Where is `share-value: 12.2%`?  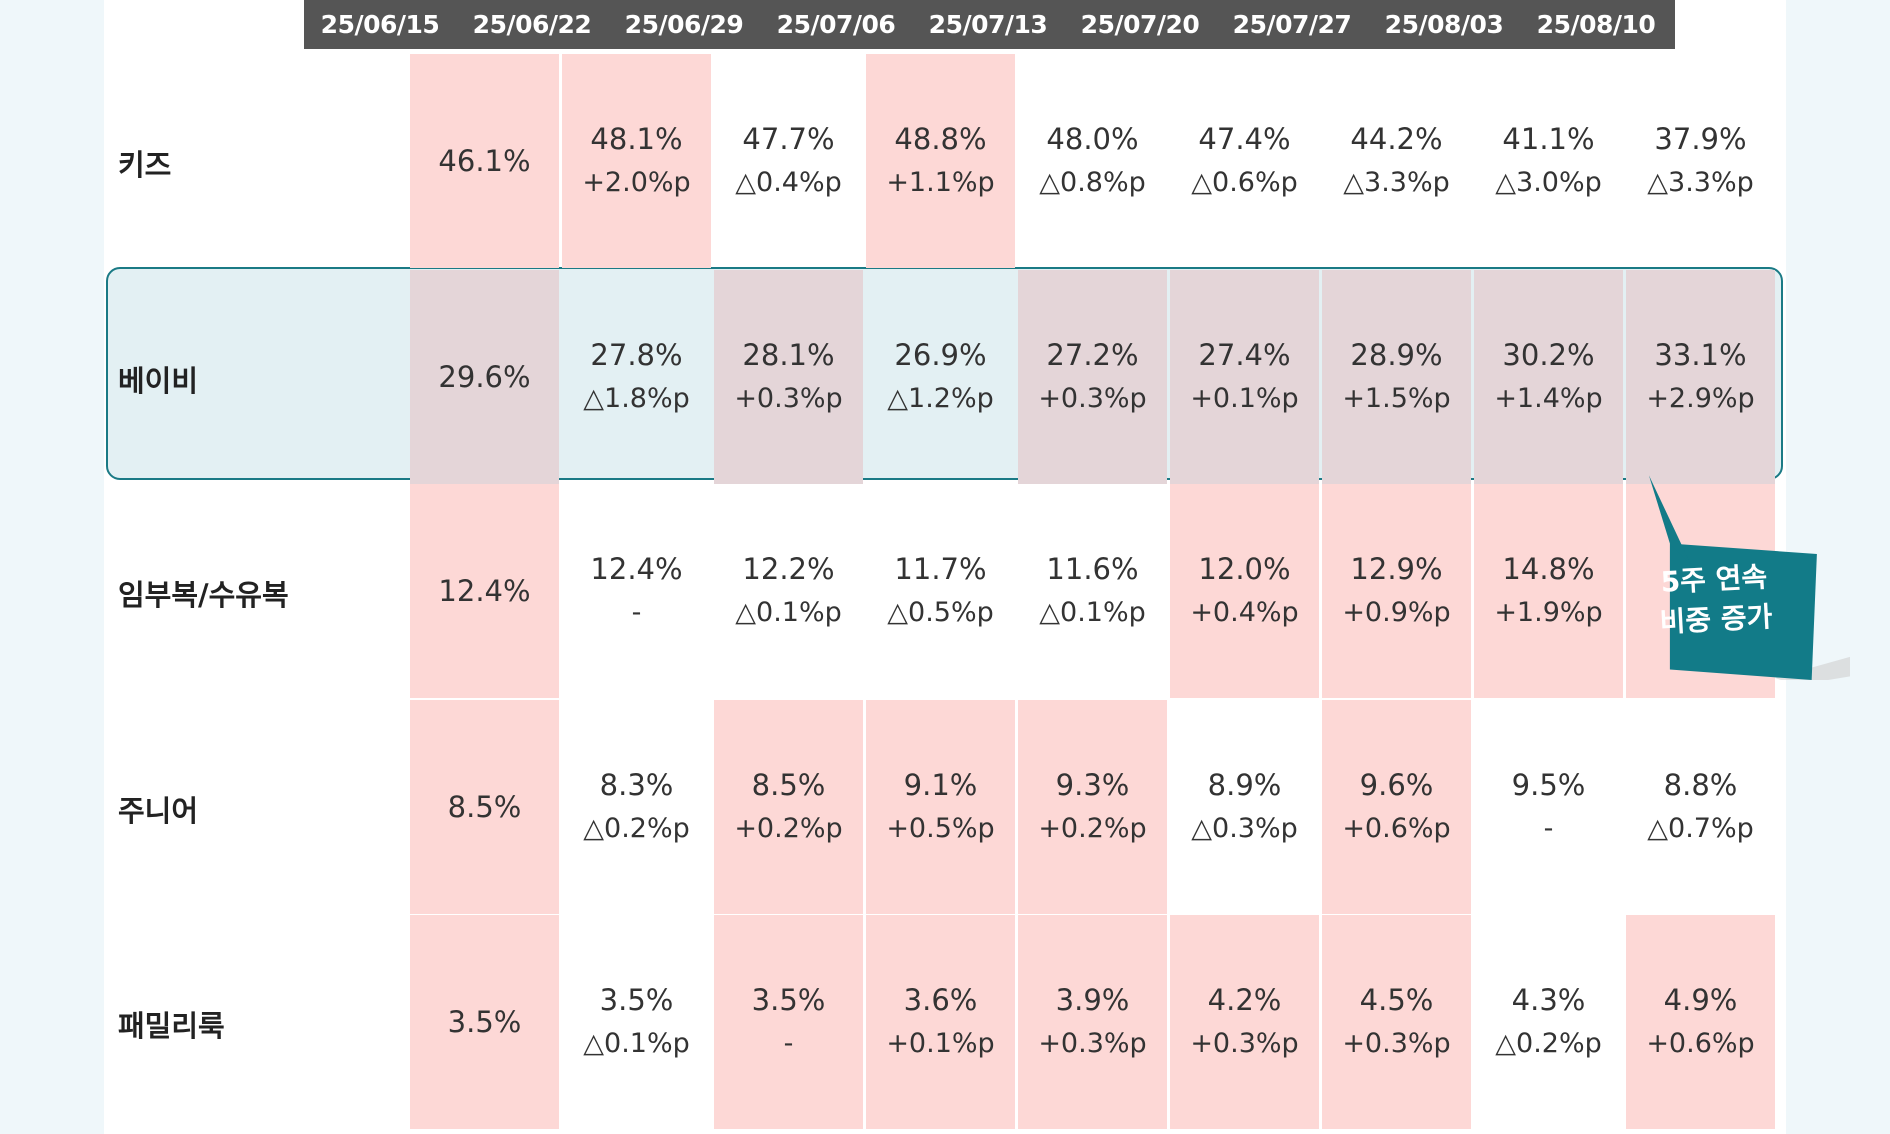
share-value: 12.2% is located at coordinates (788, 569).